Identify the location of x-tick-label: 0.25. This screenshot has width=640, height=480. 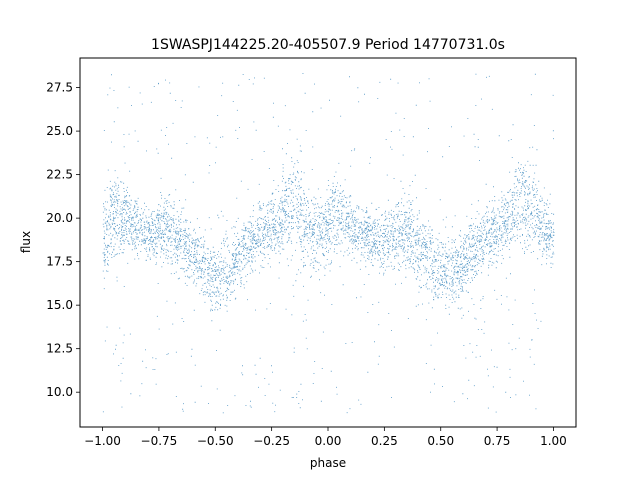
(384, 441).